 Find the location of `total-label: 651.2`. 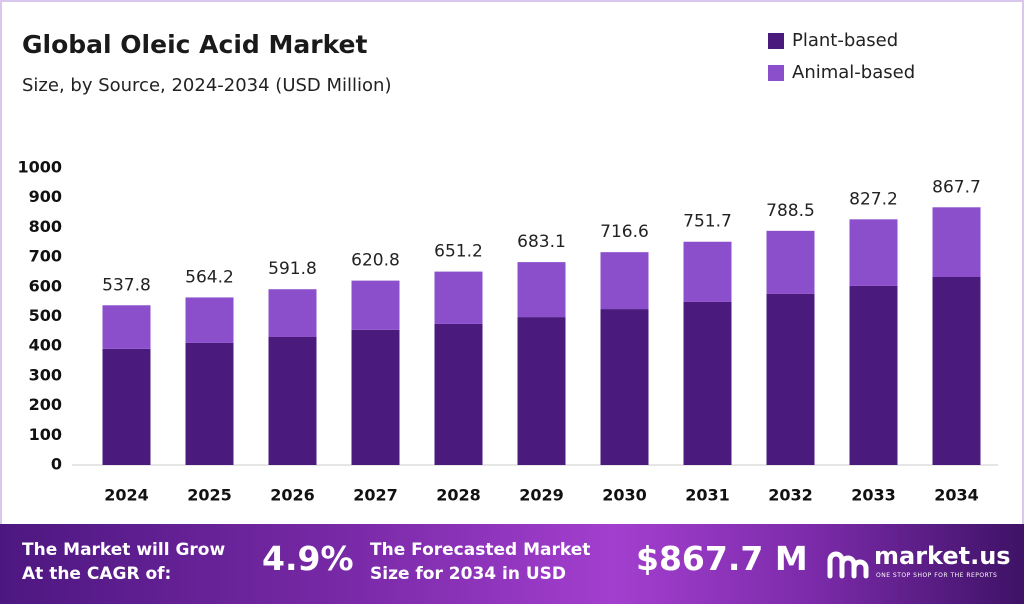

total-label: 651.2 is located at coordinates (458, 252).